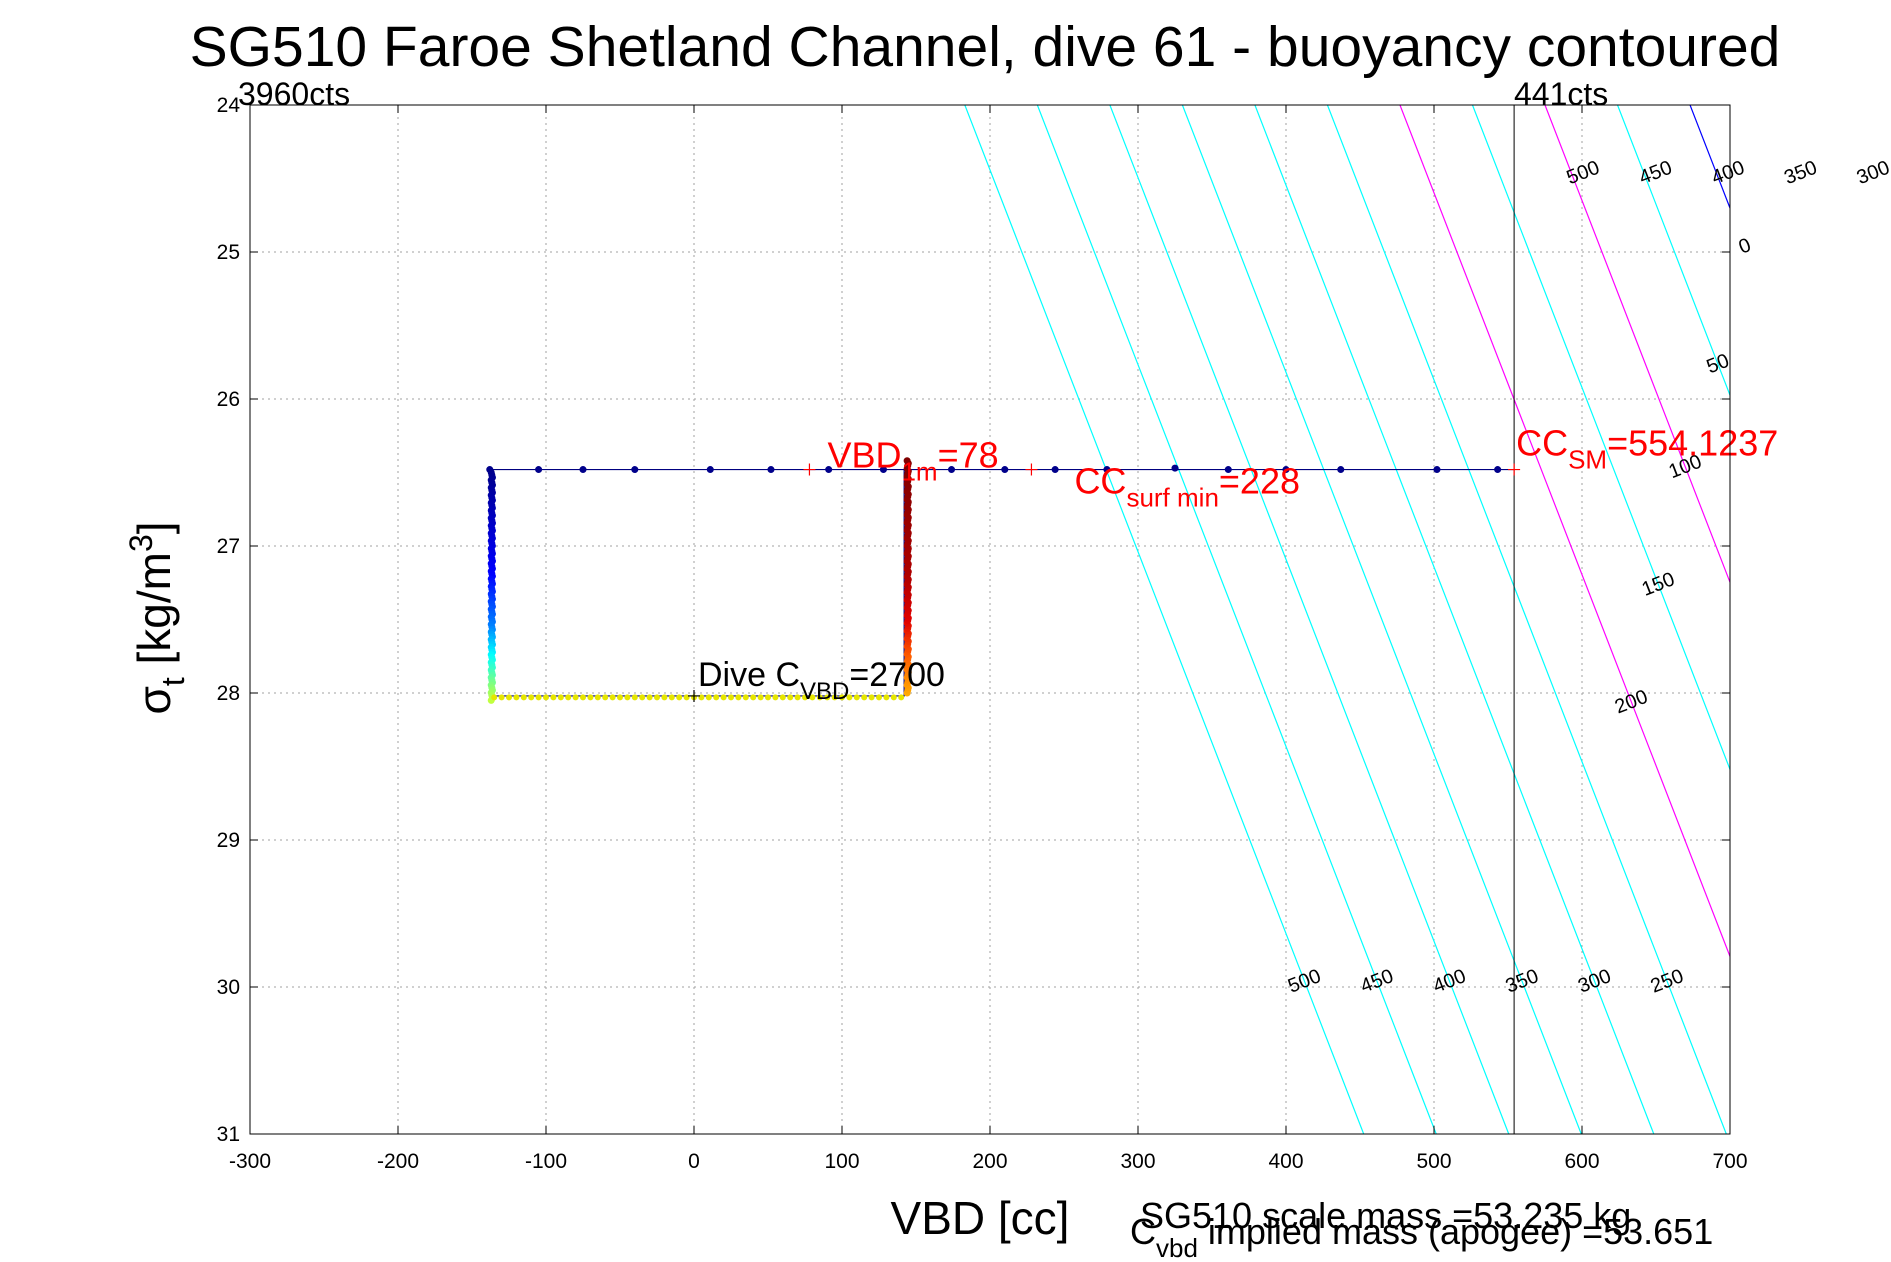 The height and width of the screenshot is (1262, 1891). I want to click on x-tick-label: 0, so click(694, 1161).